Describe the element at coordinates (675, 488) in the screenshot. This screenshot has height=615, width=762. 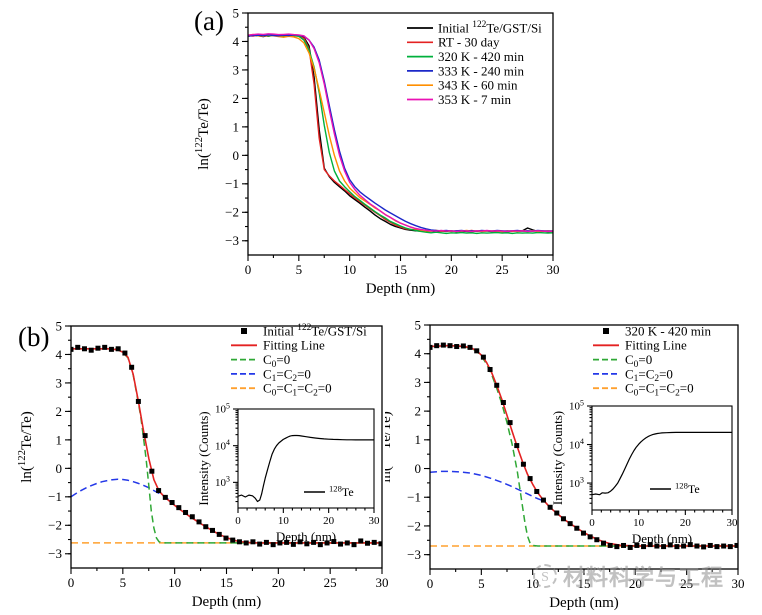
I see `legend: 128Te` at that location.